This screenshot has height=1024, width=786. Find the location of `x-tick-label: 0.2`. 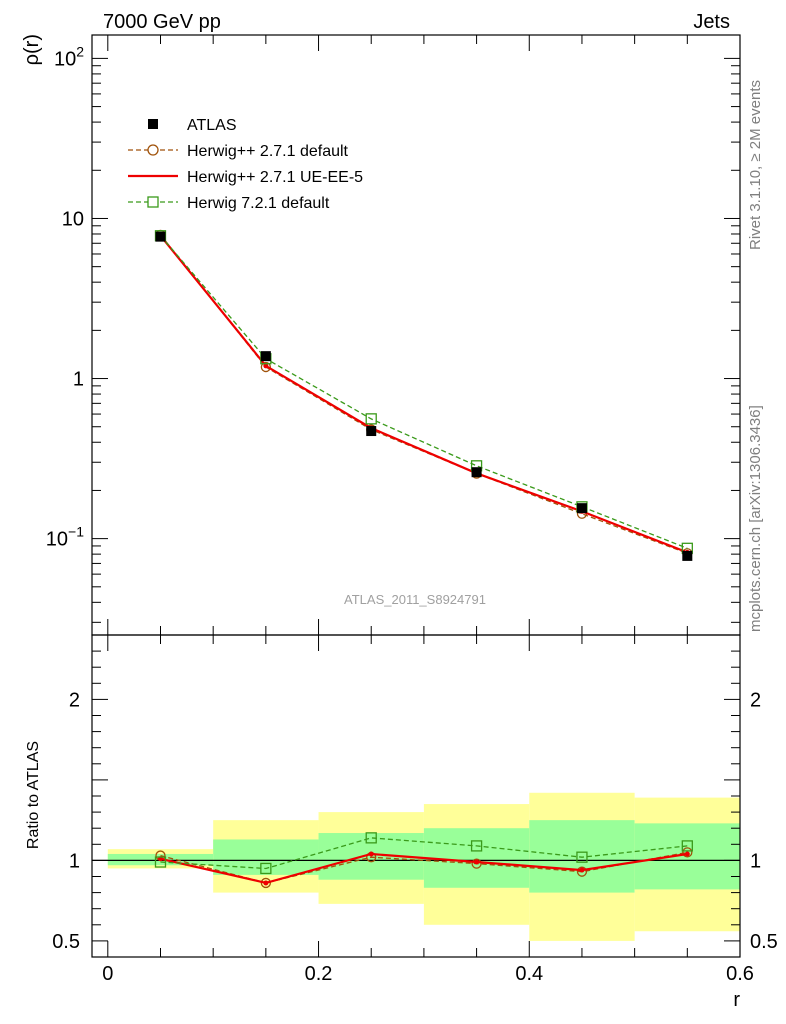

x-tick-label: 0.2 is located at coordinates (319, 974).